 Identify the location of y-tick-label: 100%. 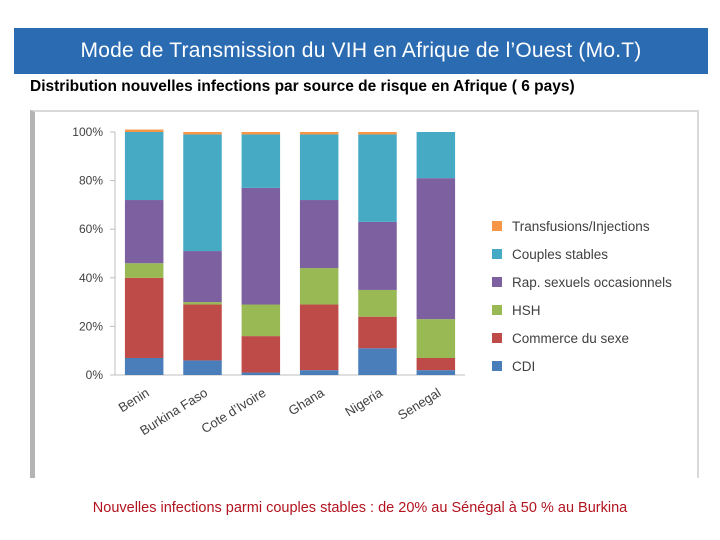
(87, 132).